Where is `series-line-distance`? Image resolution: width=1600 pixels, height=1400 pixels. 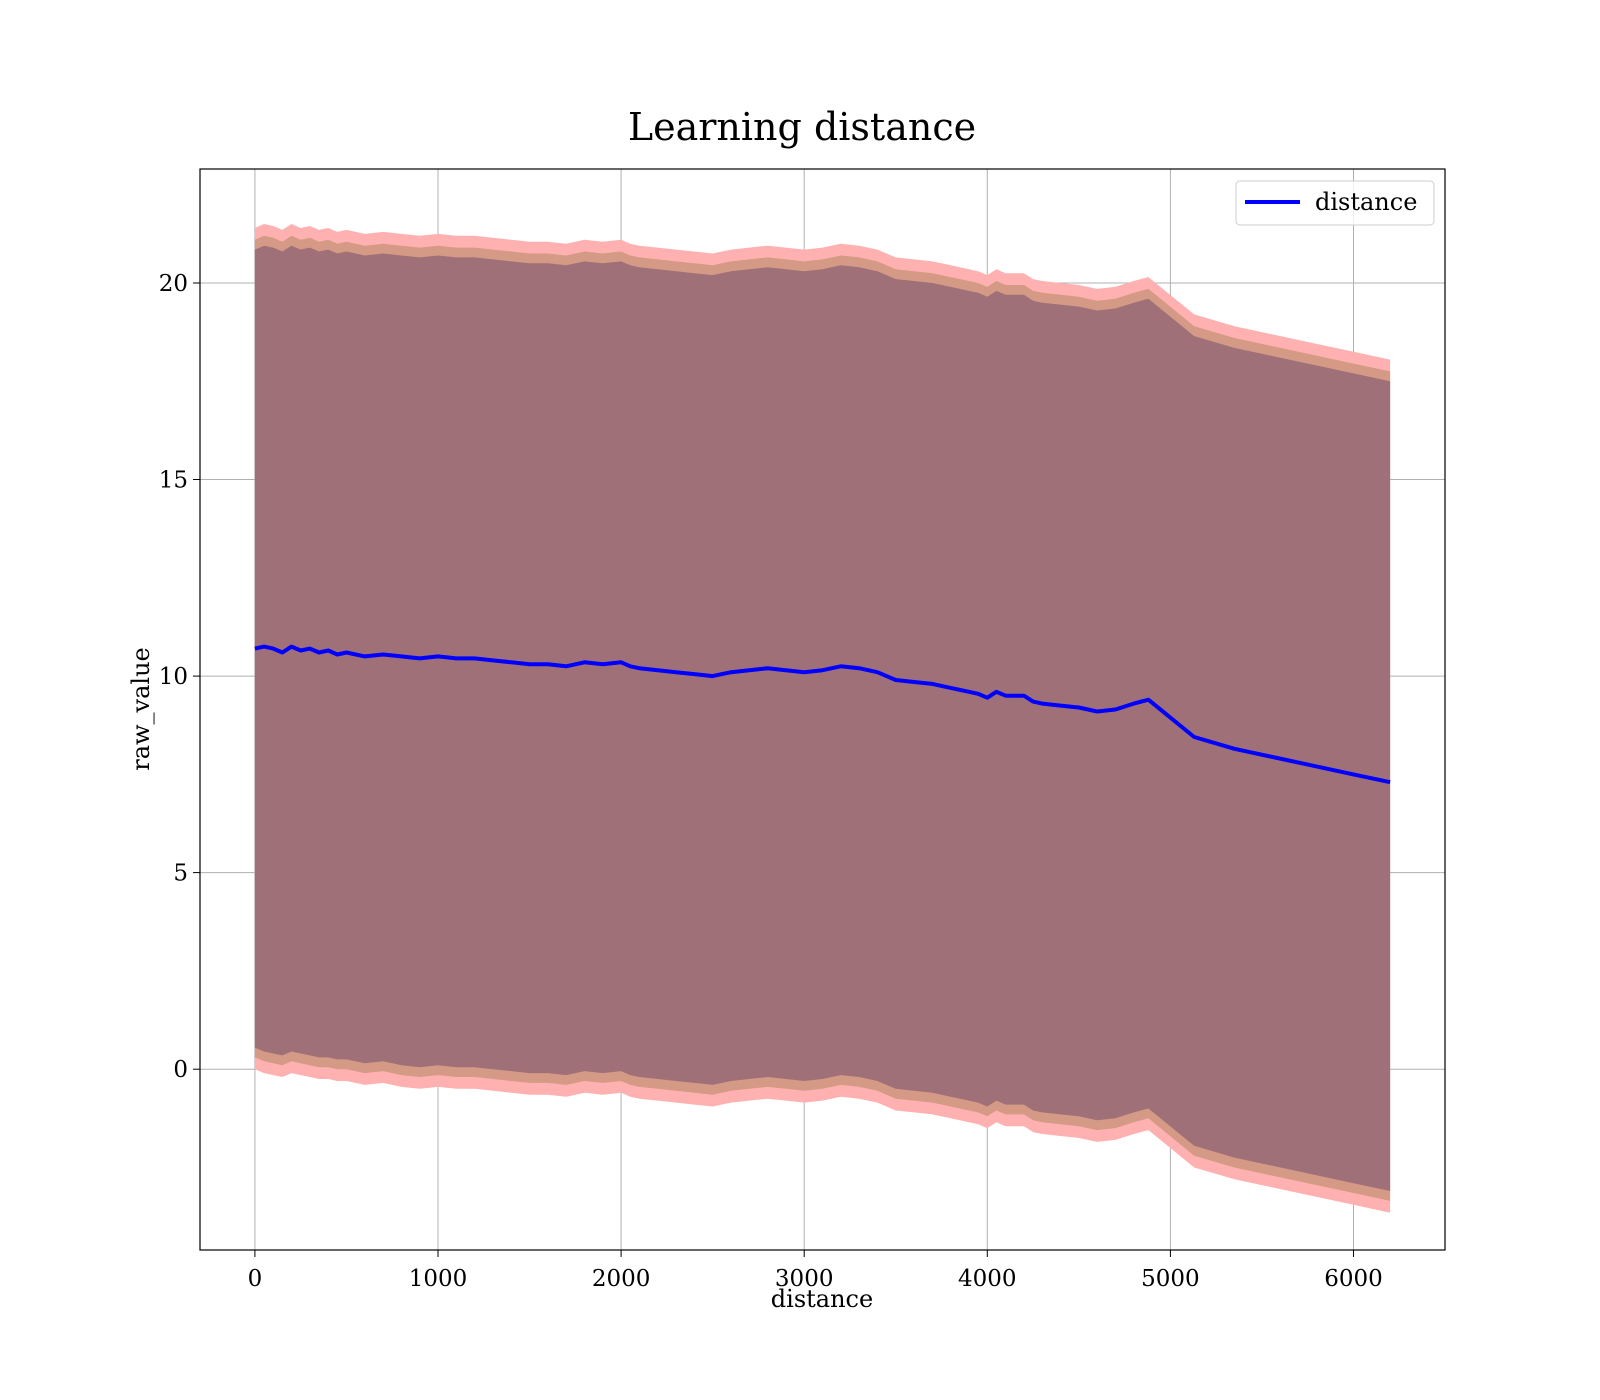
series-line-distance is located at coordinates (822, 714).